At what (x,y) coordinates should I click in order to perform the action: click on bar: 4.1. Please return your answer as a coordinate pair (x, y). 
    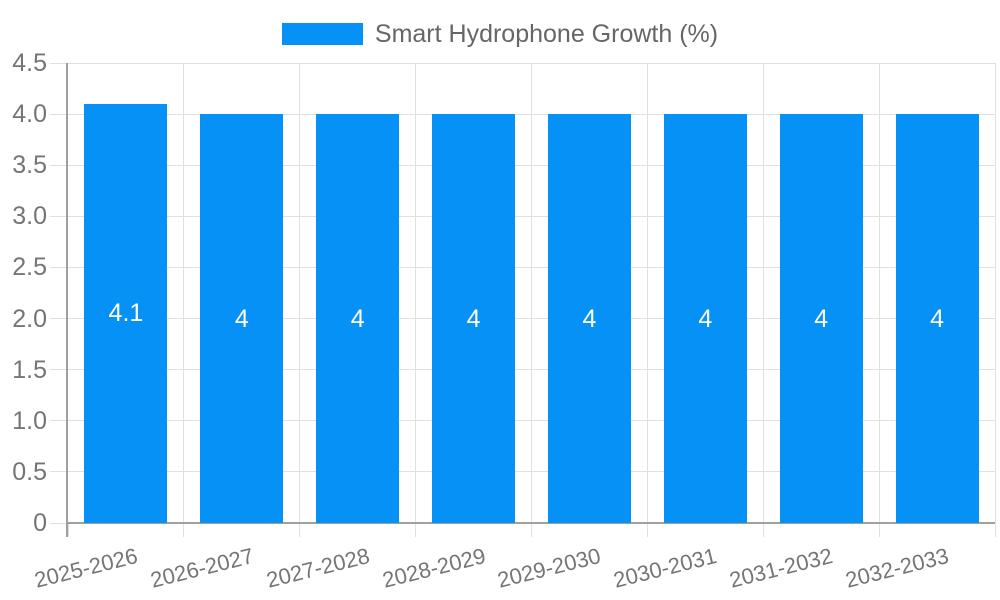
    Looking at the image, I should click on (126, 313).